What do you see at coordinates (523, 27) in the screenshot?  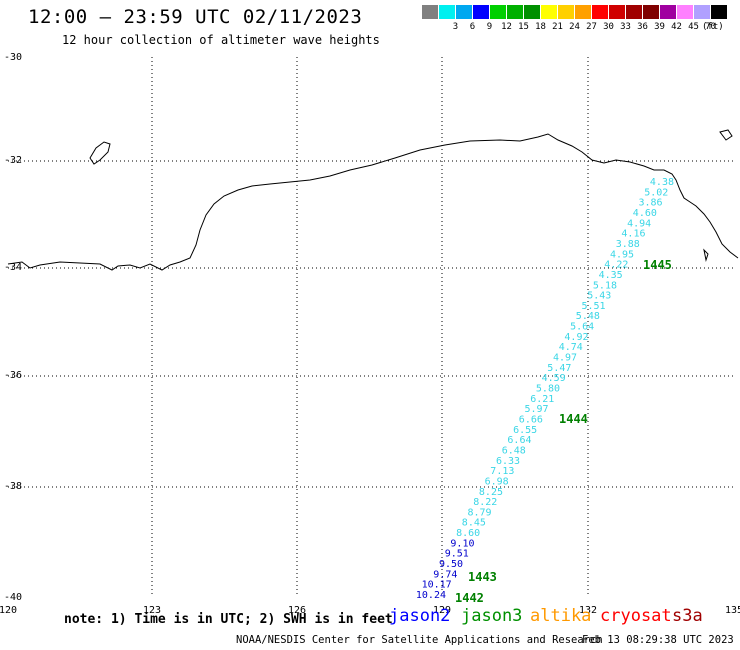 I see `color-scale-label: 15` at bounding box center [523, 27].